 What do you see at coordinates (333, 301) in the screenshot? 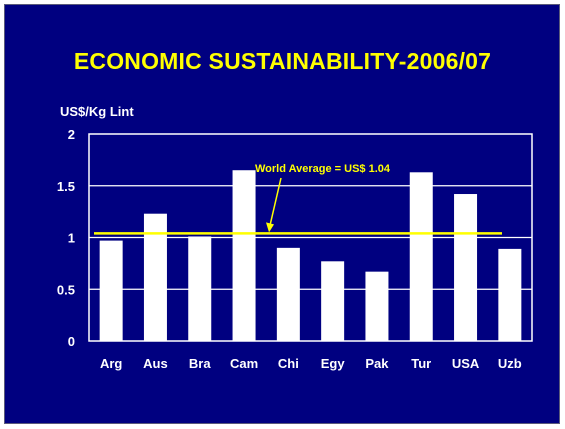
I see `bar-egy` at bounding box center [333, 301].